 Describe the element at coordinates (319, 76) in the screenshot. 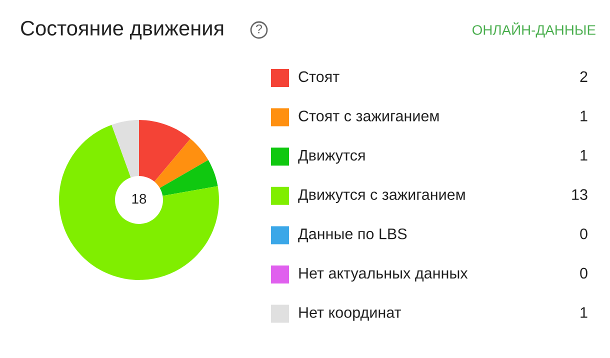

I see `legend-label: Стоят` at that location.